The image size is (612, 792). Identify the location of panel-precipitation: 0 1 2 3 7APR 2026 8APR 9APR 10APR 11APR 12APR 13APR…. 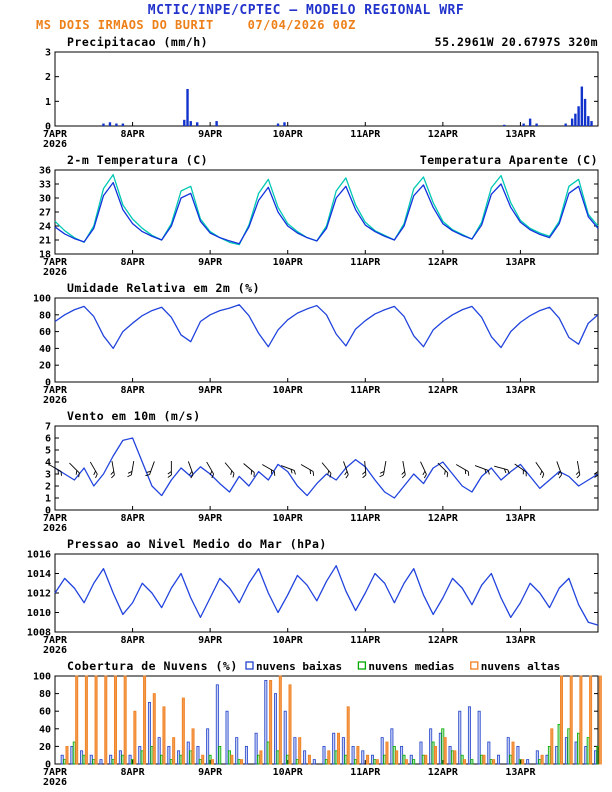
(306, 93).